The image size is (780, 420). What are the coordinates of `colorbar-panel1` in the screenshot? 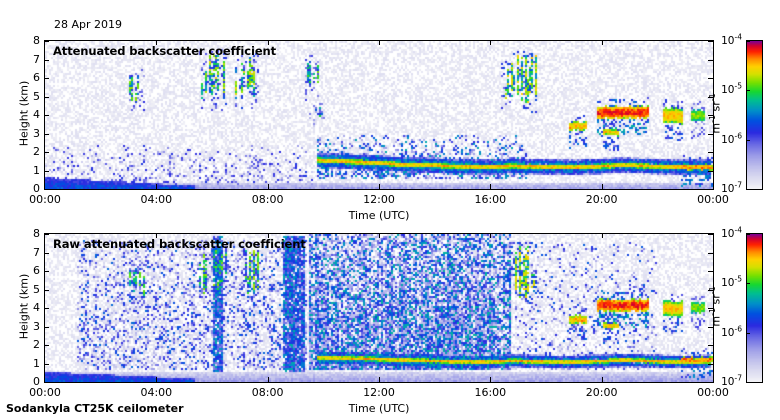 It's located at (754, 115).